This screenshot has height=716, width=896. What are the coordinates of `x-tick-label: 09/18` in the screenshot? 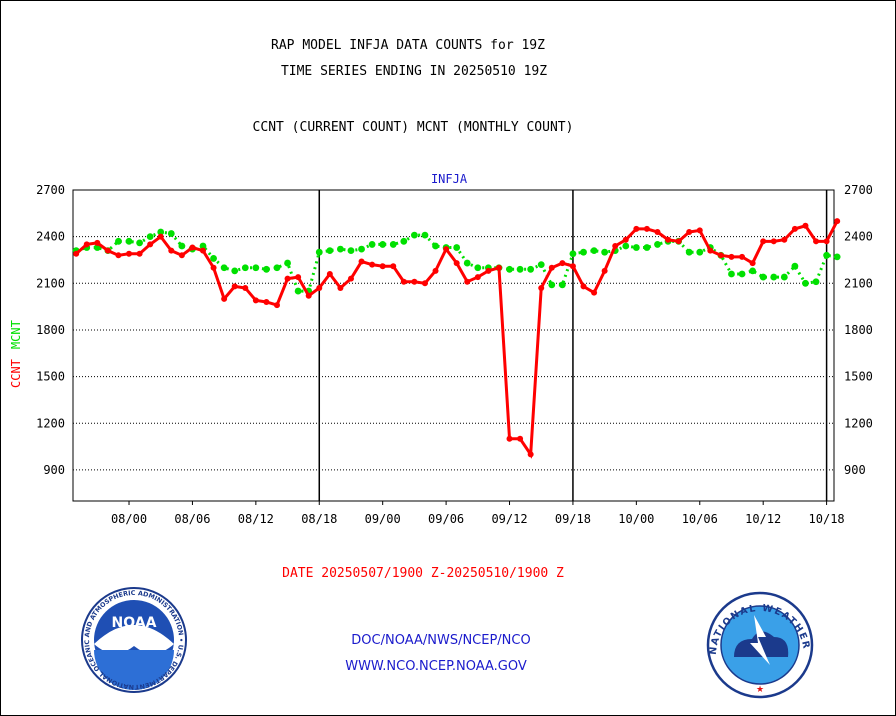 It's located at (573, 519).